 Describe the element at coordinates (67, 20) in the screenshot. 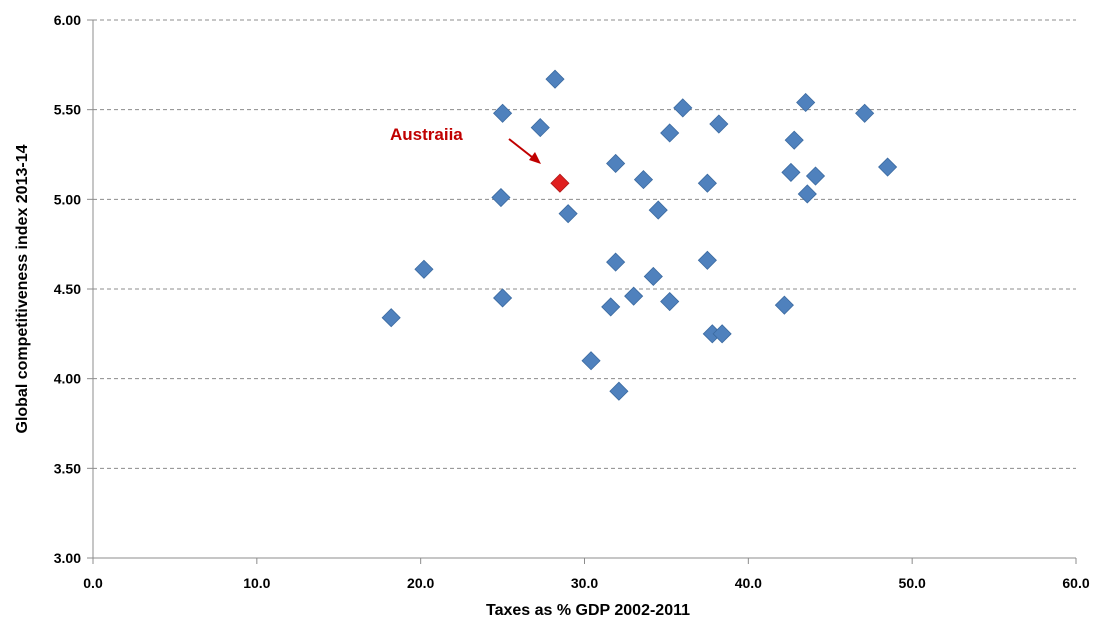

I see `y-tick-label: 6.00` at that location.